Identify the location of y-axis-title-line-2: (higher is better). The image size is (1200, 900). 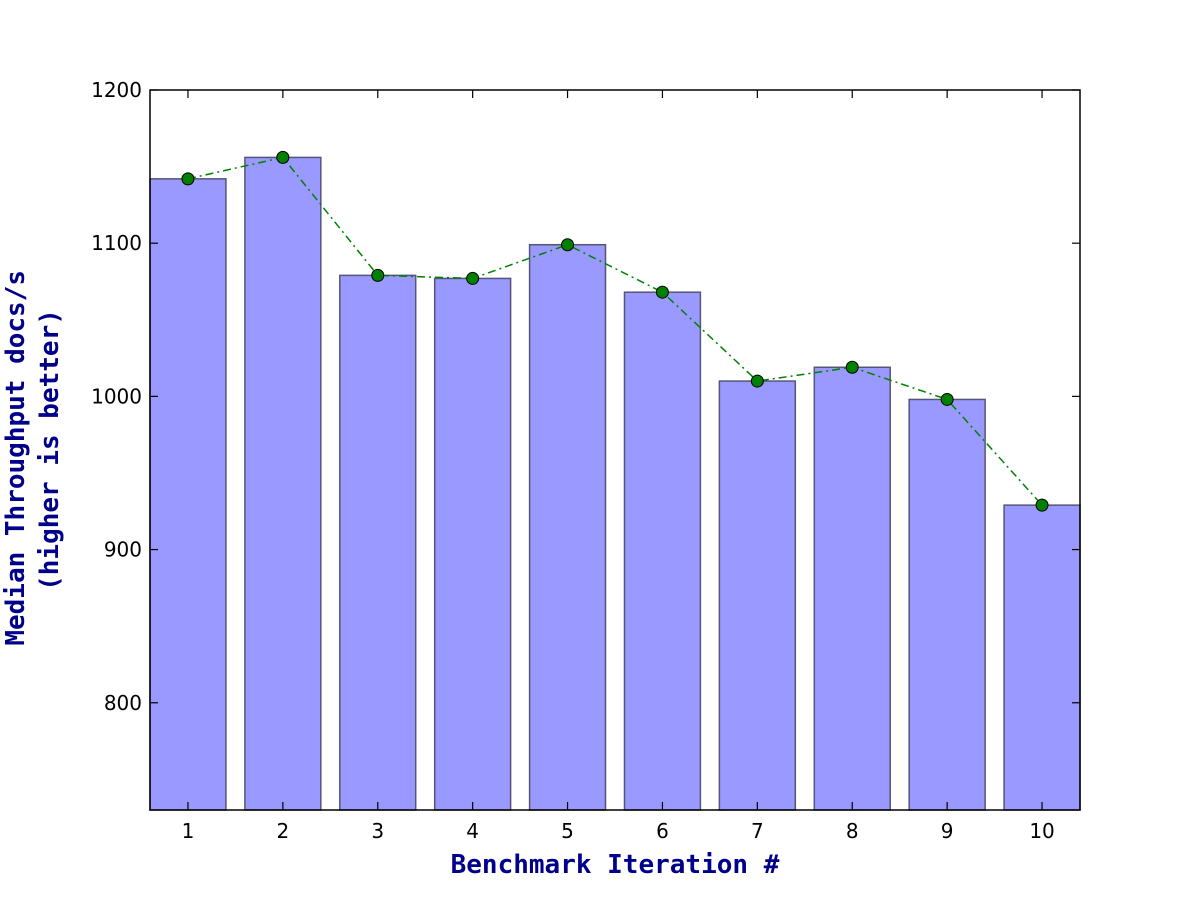
(50, 450).